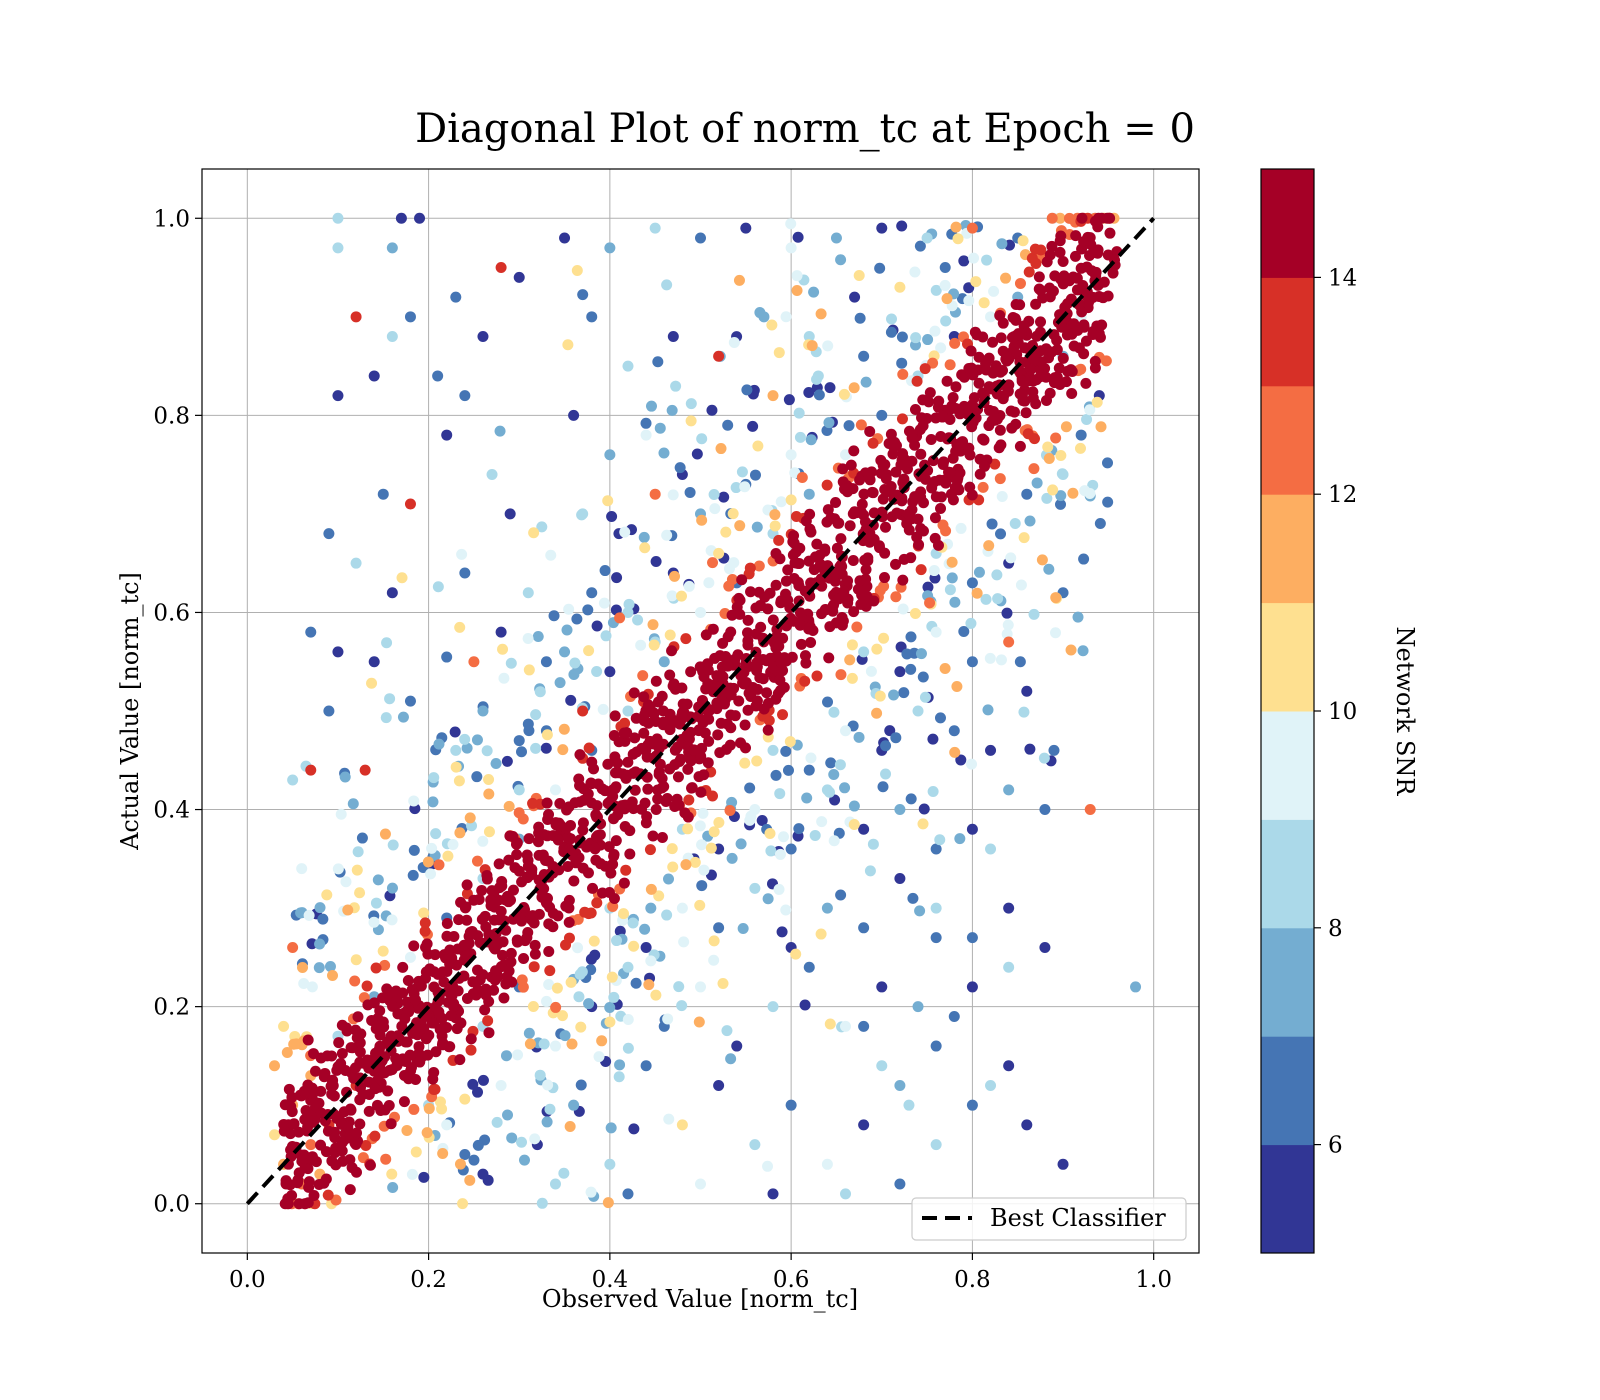  Describe the element at coordinates (1335, 929) in the screenshot. I see `colorbar-tick-label: 8` at that location.